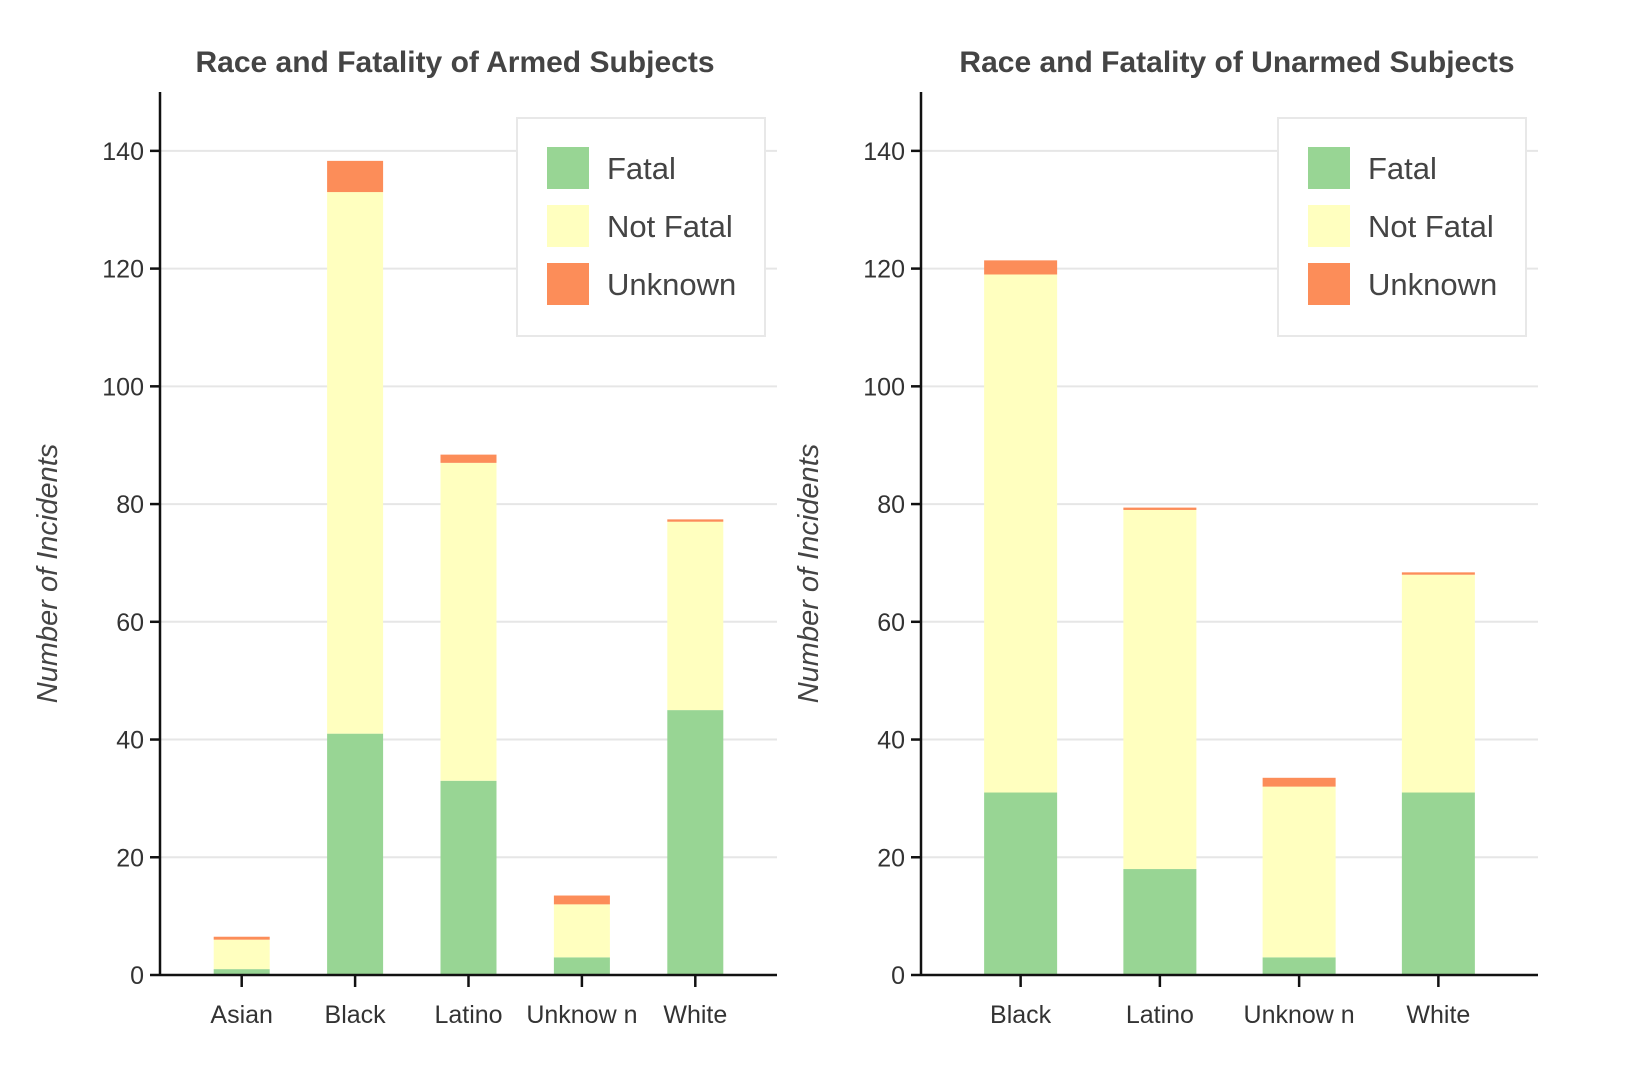  Describe the element at coordinates (1236, 62) in the screenshot. I see `chart-title: Race and Fatality of Unarmed Subjects` at that location.